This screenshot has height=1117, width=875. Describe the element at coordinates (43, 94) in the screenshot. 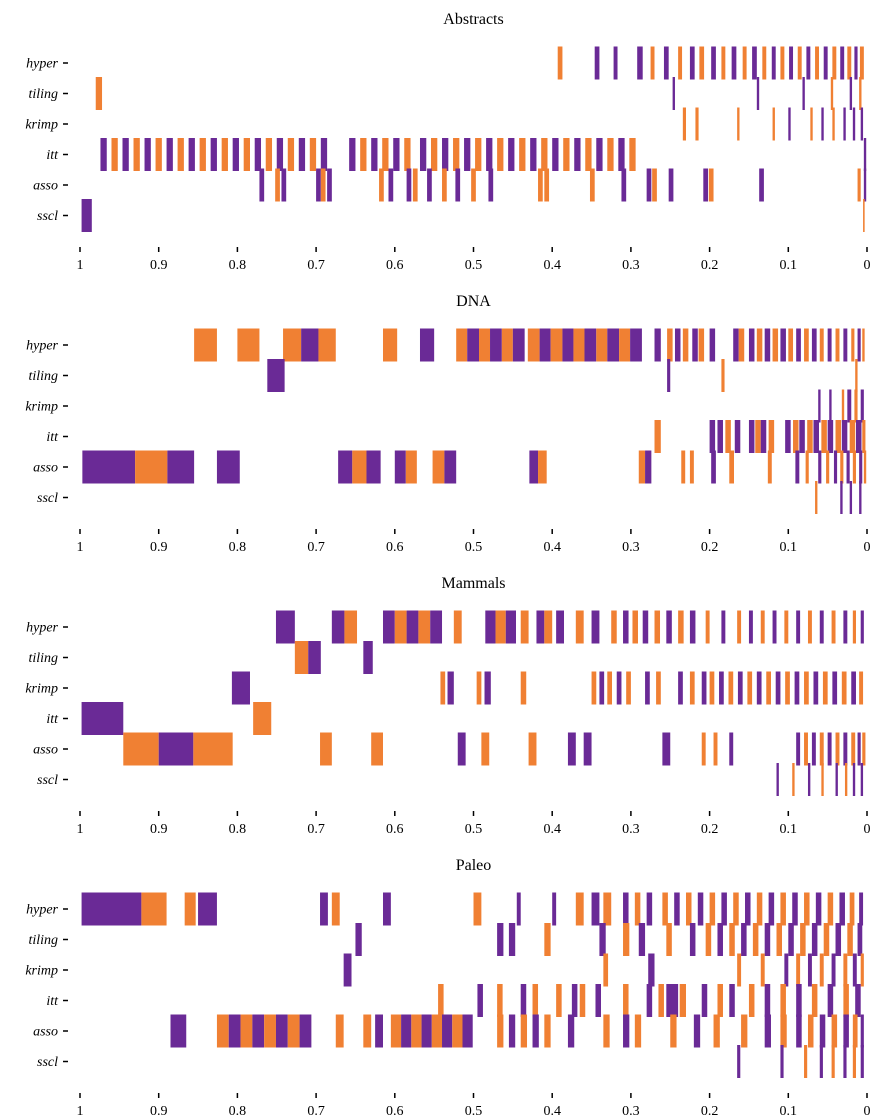

I see `y-tick-label: tiling` at that location.